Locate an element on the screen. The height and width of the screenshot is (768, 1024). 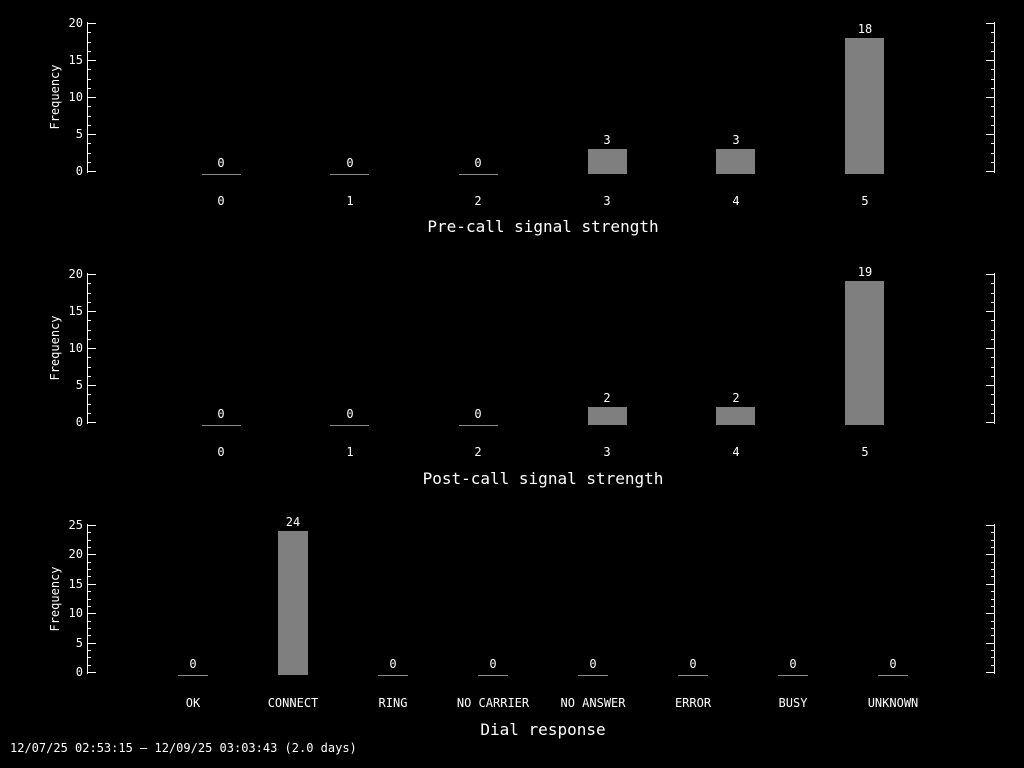
xaxis-title-pre-call-signal-strength: Pre-call signal strength is located at coordinates (543, 226).